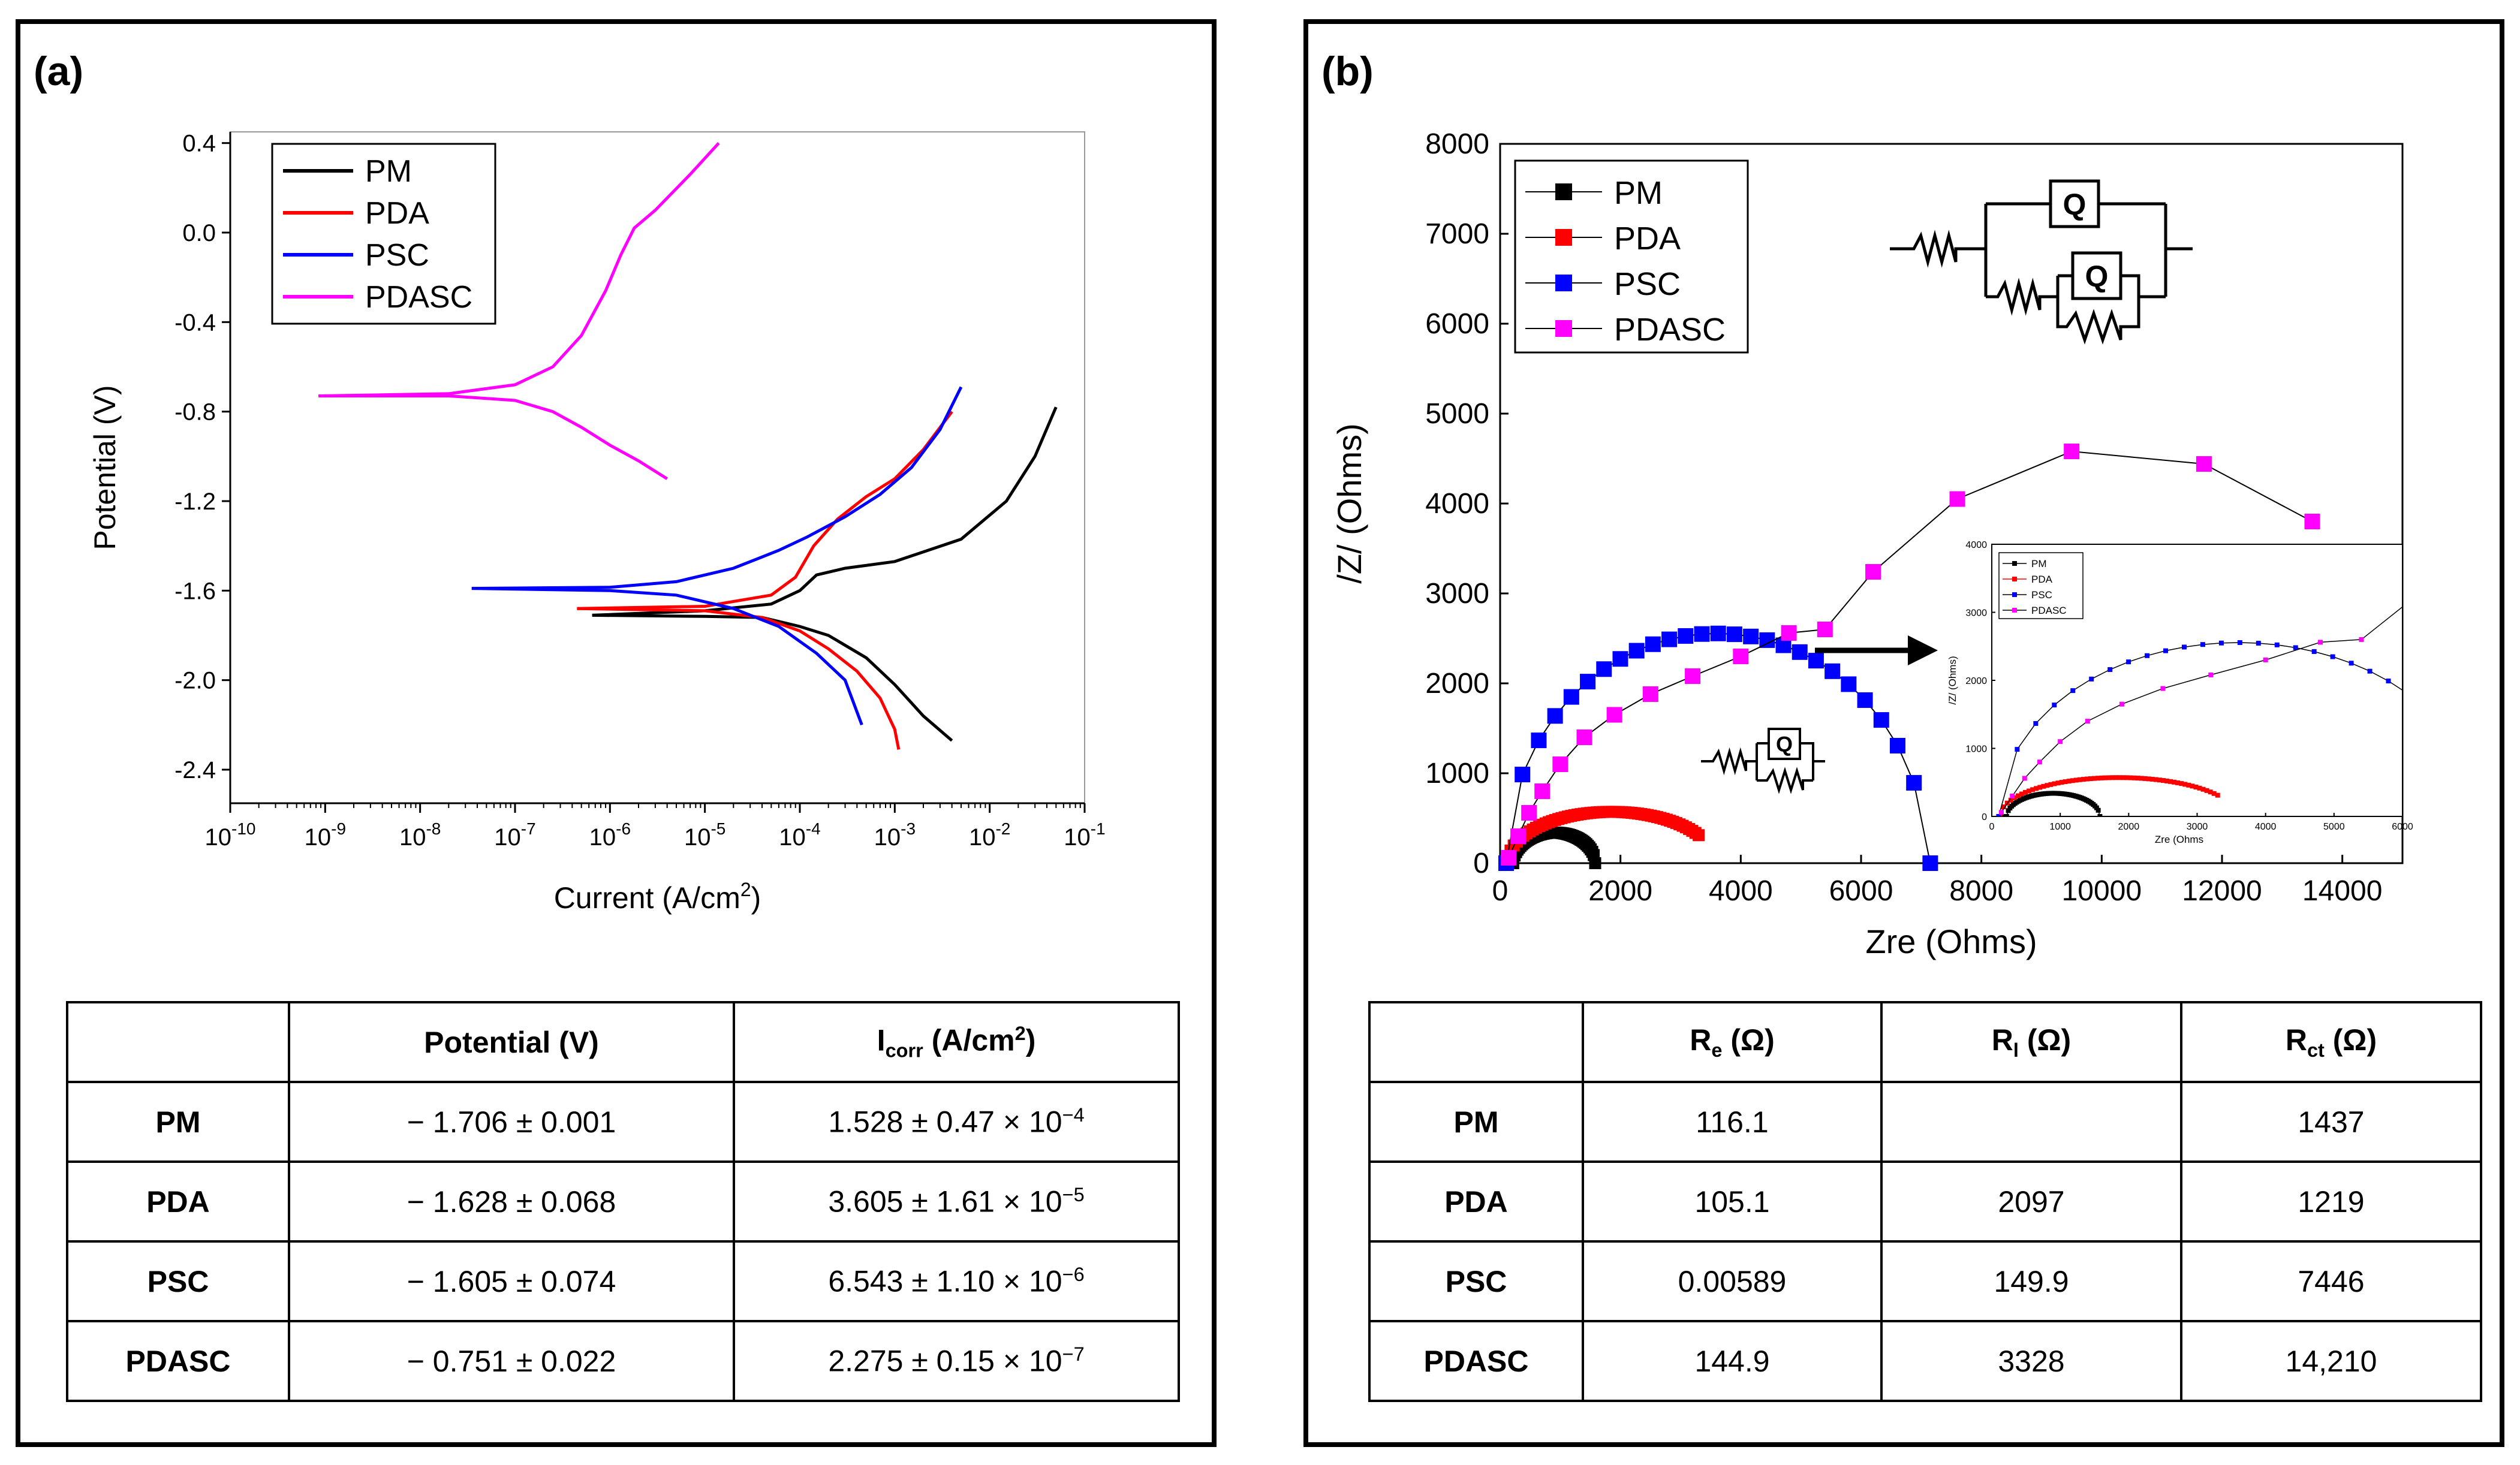 The image size is (2520, 1465). What do you see at coordinates (2031, 1201) in the screenshot?
I see `row-rl: 2097` at bounding box center [2031, 1201].